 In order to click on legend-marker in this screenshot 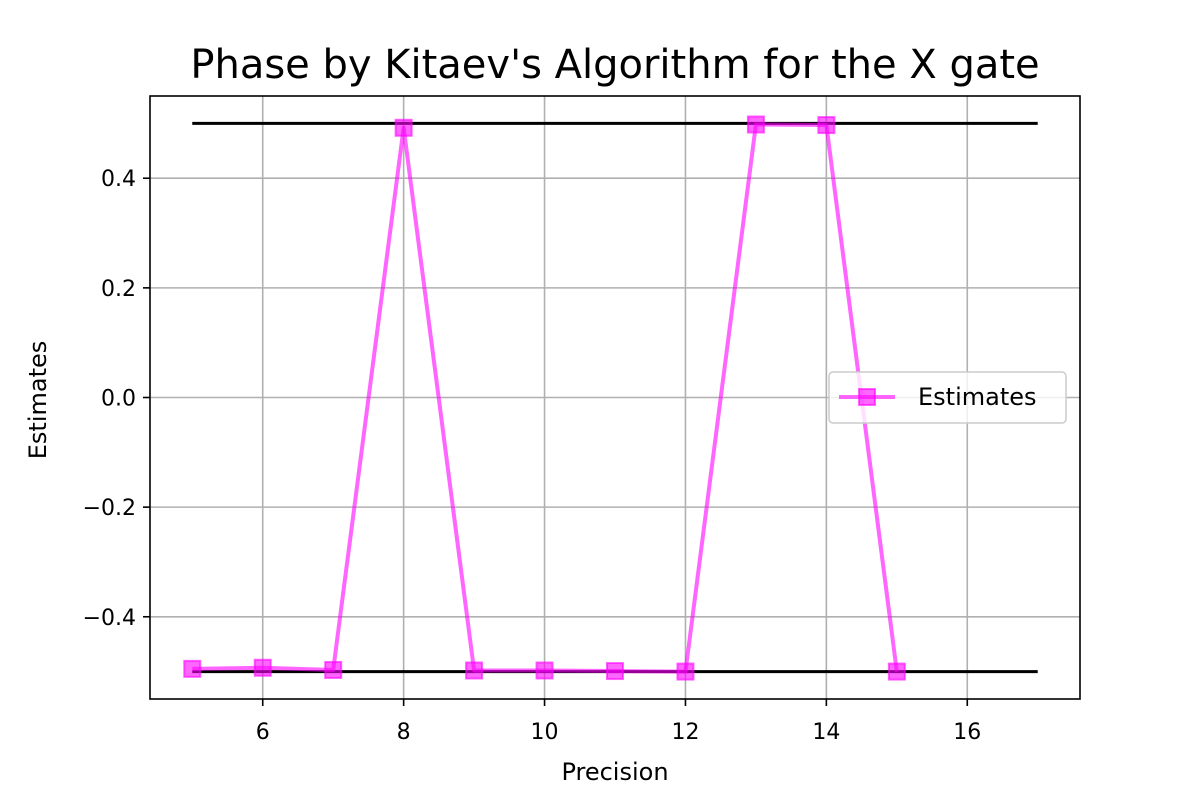, I will do `click(867, 397)`.